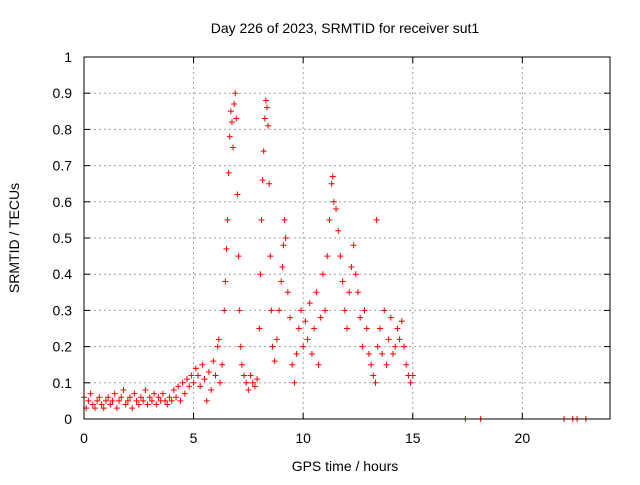 Image resolution: width=640 pixels, height=485 pixels. What do you see at coordinates (63, 310) in the screenshot?
I see `y-tick-label: 0.3` at bounding box center [63, 310].